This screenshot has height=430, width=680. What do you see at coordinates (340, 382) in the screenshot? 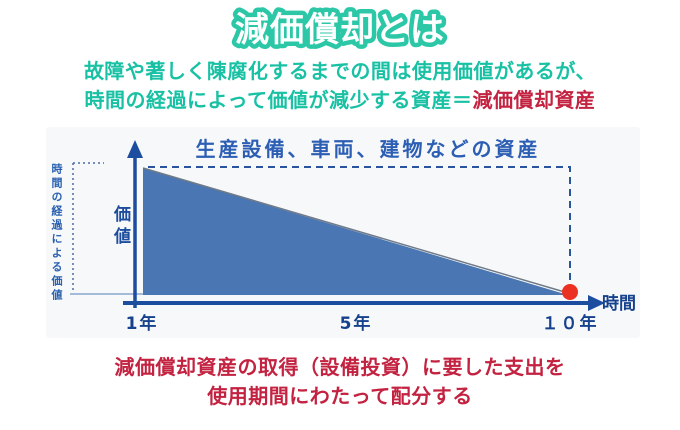
I see `footer-text: 減価償却資産の取得（設備投資）に要した支出を 使用期間にわたって配分する` at bounding box center [340, 382].